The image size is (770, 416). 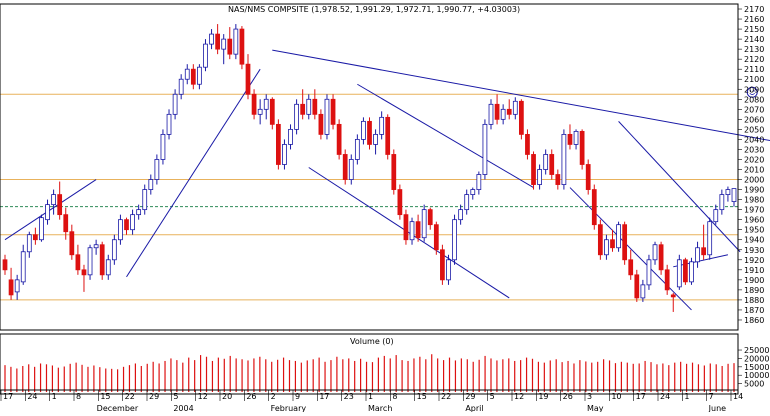 What do you see at coordinates (54, 396) in the screenshot?
I see `x-tick-label: 1` at bounding box center [54, 396].